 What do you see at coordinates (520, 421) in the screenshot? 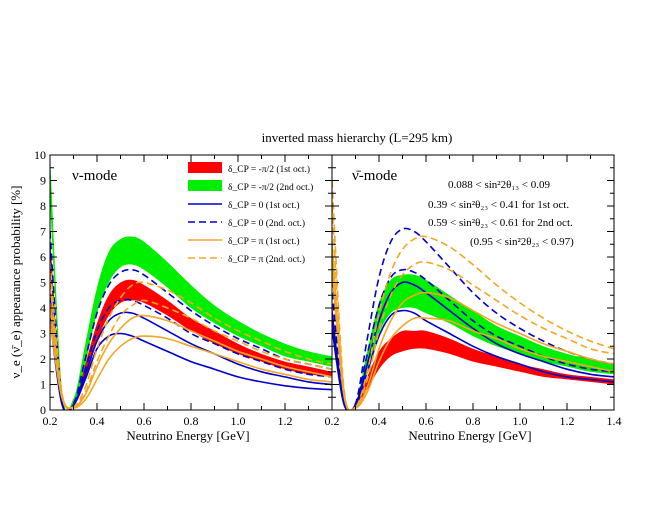
I see `x-tick-label-p1: 1.0` at bounding box center [520, 421].